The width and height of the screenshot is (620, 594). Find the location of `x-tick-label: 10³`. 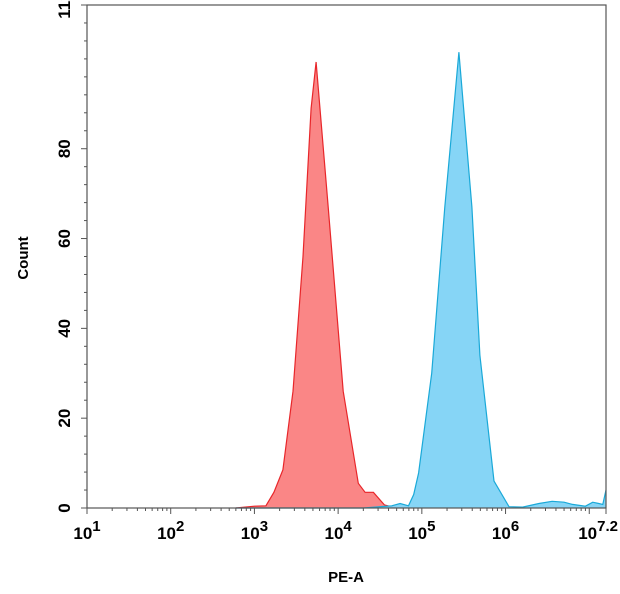

x-tick-label: 10³ is located at coordinates (254, 530).